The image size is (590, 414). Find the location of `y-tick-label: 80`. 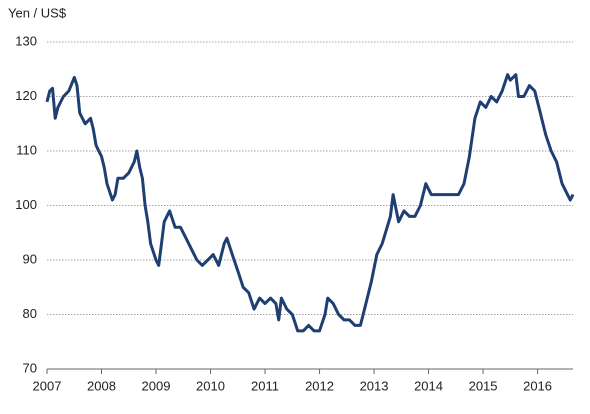

y-tick-label: 80 is located at coordinates (30, 313).